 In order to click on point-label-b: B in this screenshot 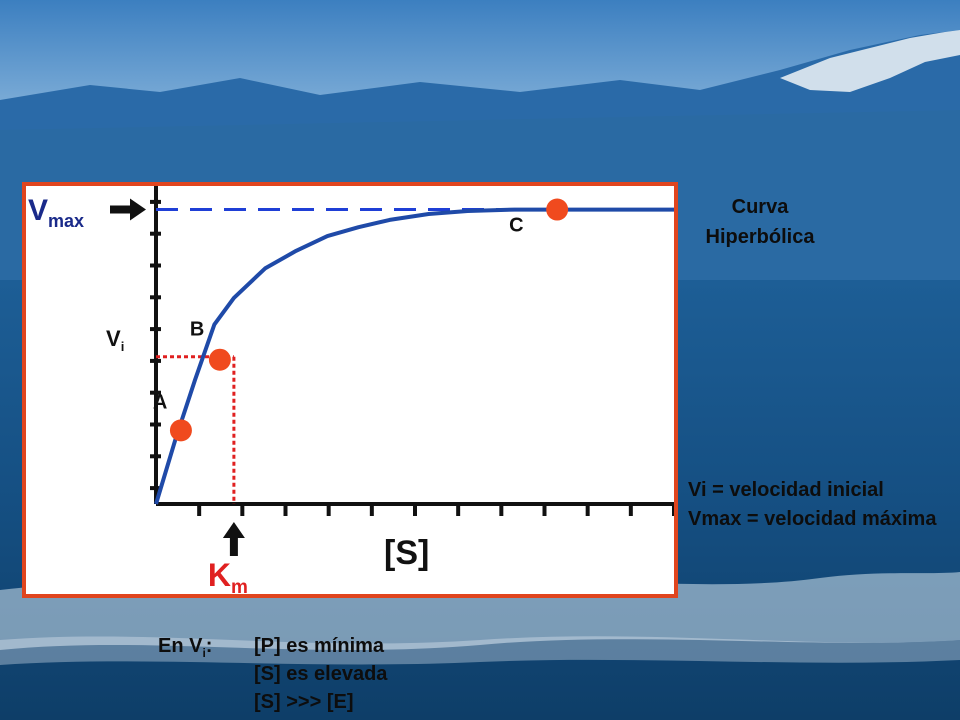, I will do `click(197, 330)`.